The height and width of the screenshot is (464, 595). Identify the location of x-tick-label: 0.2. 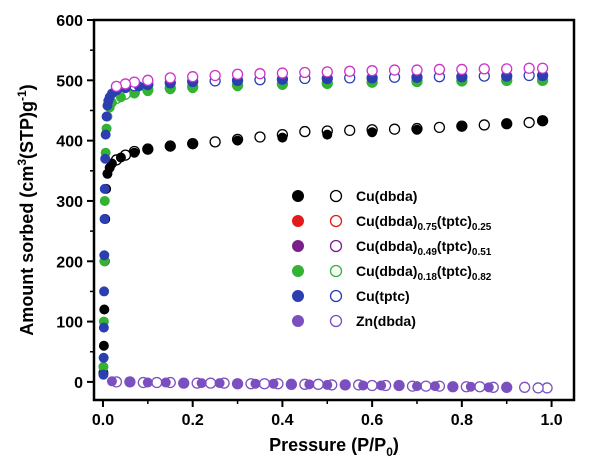
(193, 420).